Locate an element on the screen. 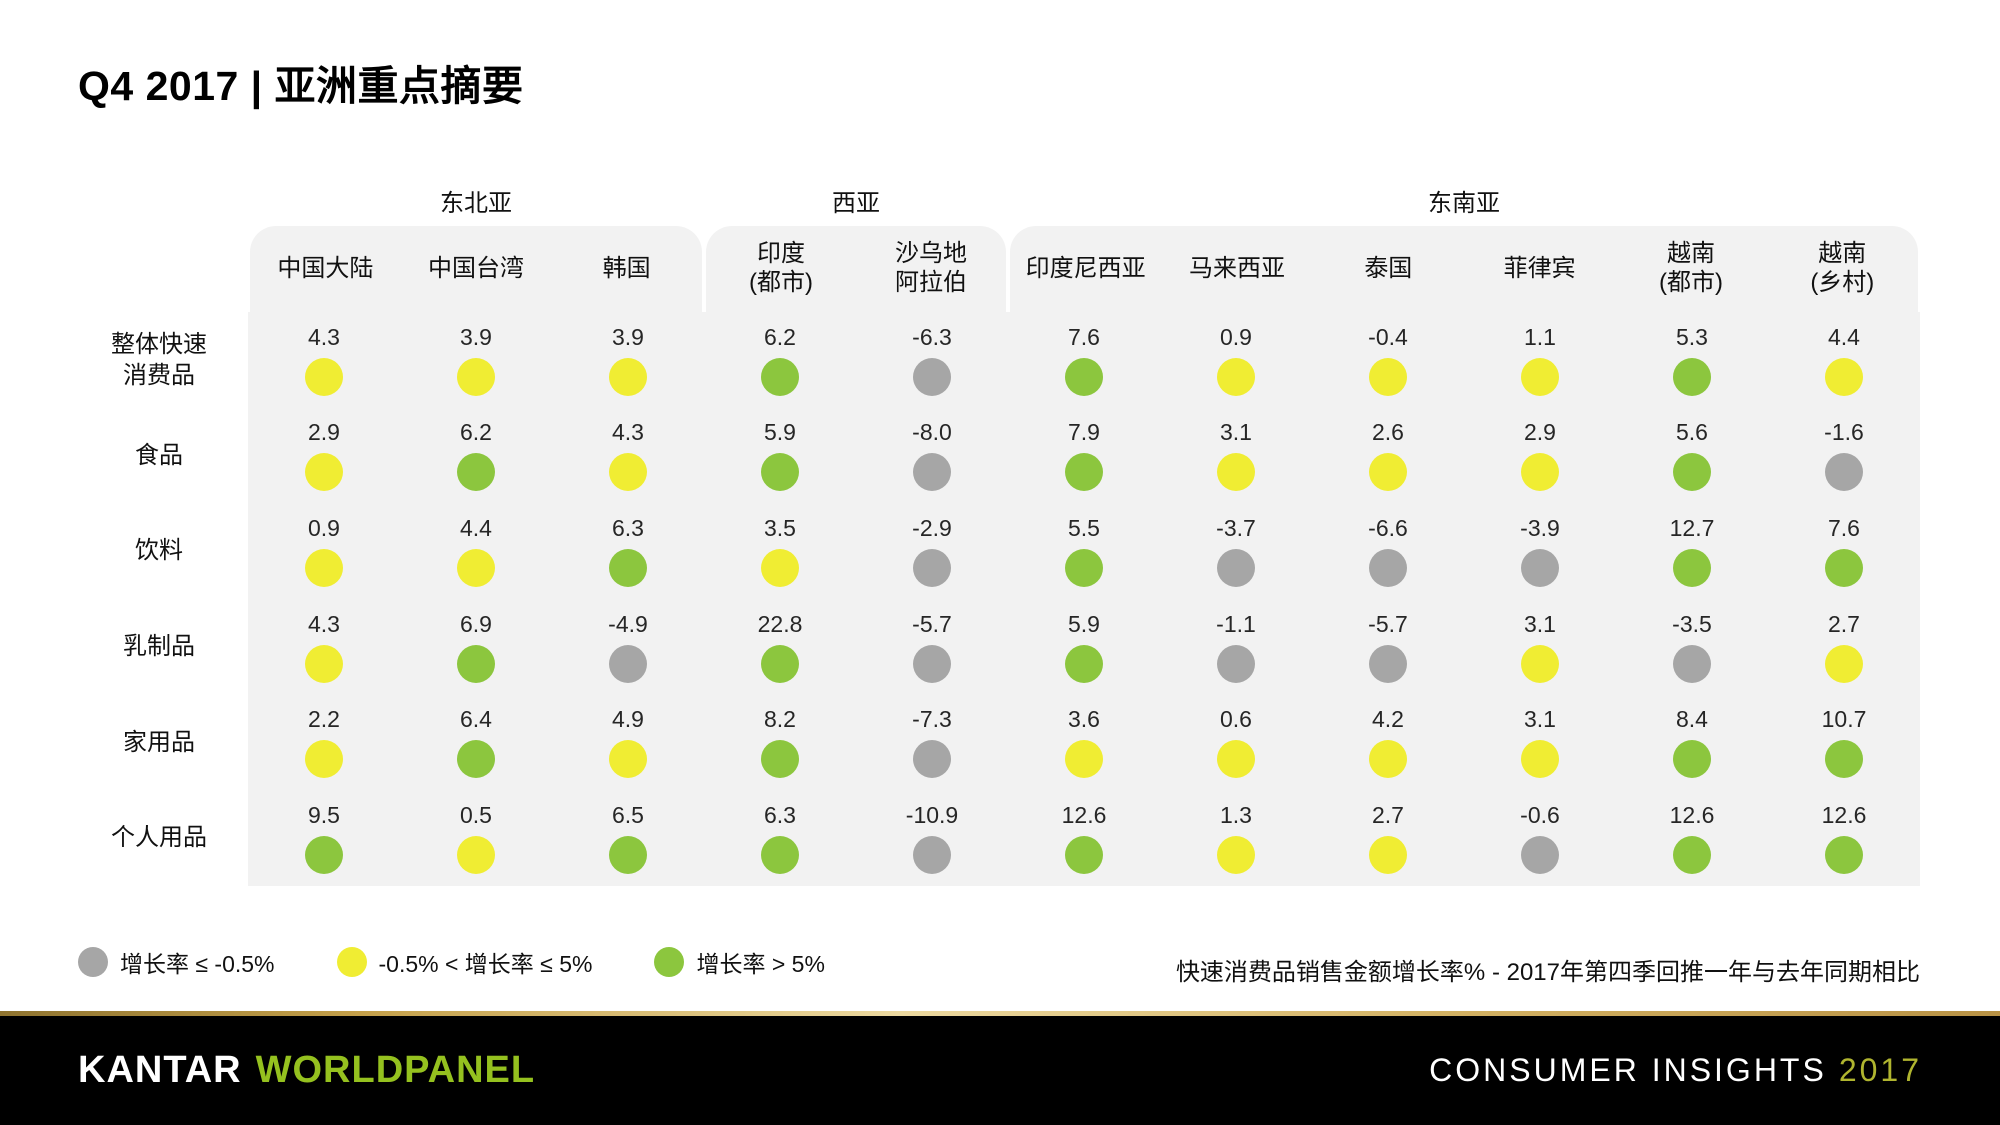 The height and width of the screenshot is (1125, 2000). table-row: 饮料 0.9 4.4 6.3 3.5 -2.9 5.5 -3.7 -6.6 -3.9 12.7 7.6 is located at coordinates (1000, 551).